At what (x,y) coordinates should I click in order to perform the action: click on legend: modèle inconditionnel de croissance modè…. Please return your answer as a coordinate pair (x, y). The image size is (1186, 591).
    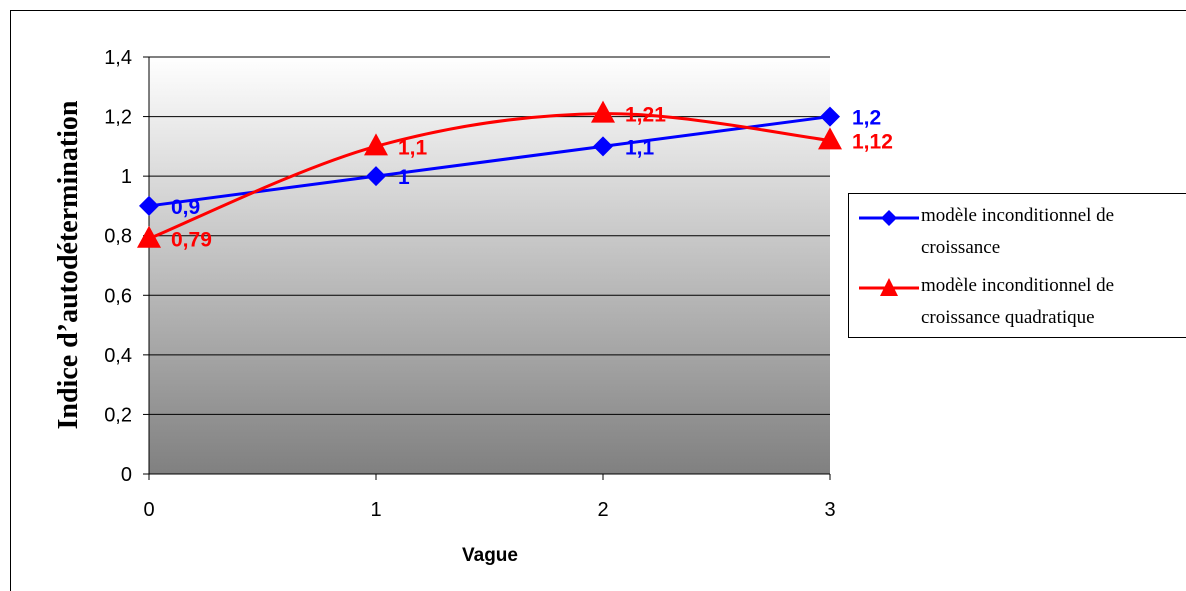
    Looking at the image, I should click on (1017, 265).